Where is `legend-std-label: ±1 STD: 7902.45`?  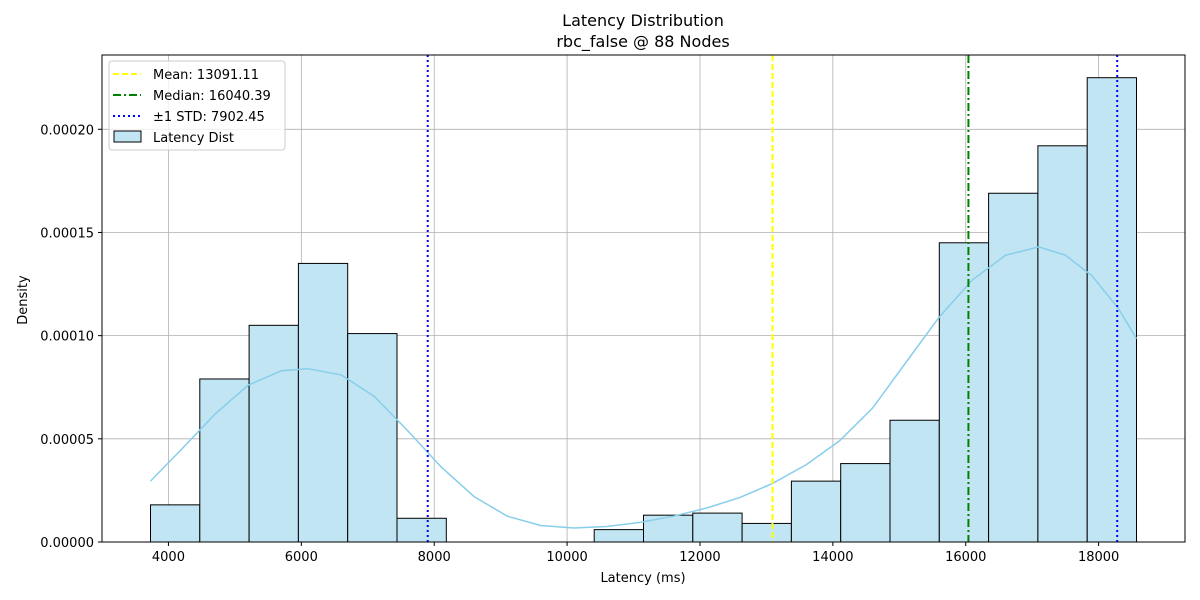 legend-std-label: ±1 STD: 7902.45 is located at coordinates (209, 117).